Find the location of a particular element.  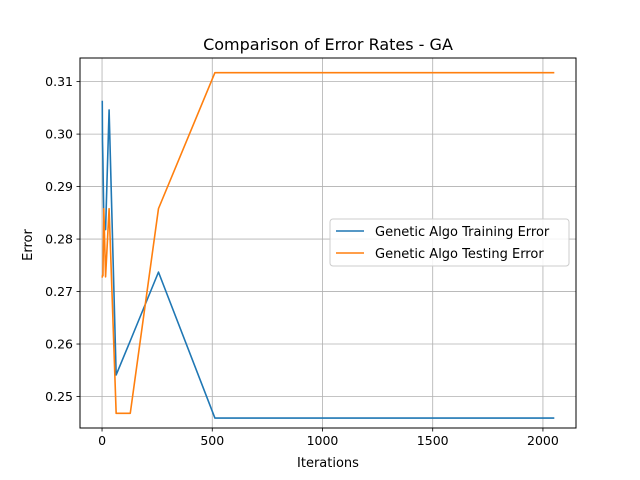

y-tick-label: 0.29 is located at coordinates (59, 186).